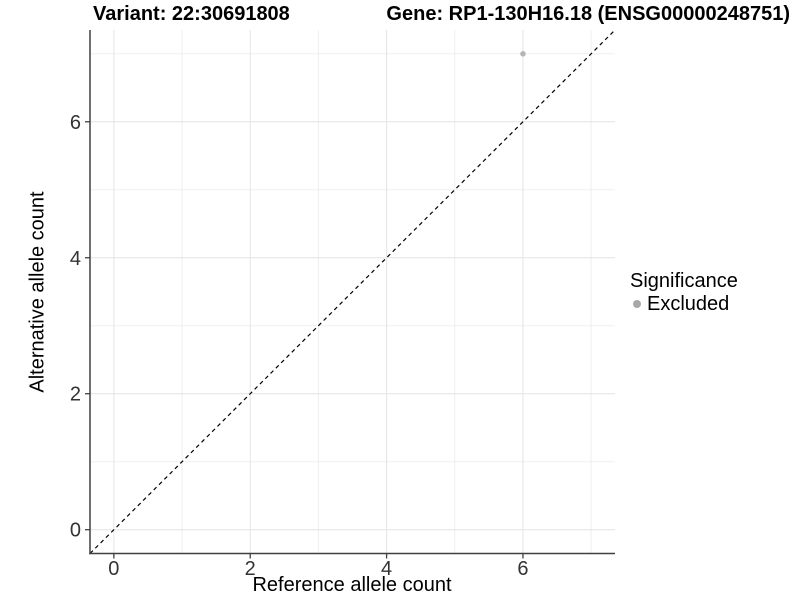  I want to click on data-point, so click(523, 53).